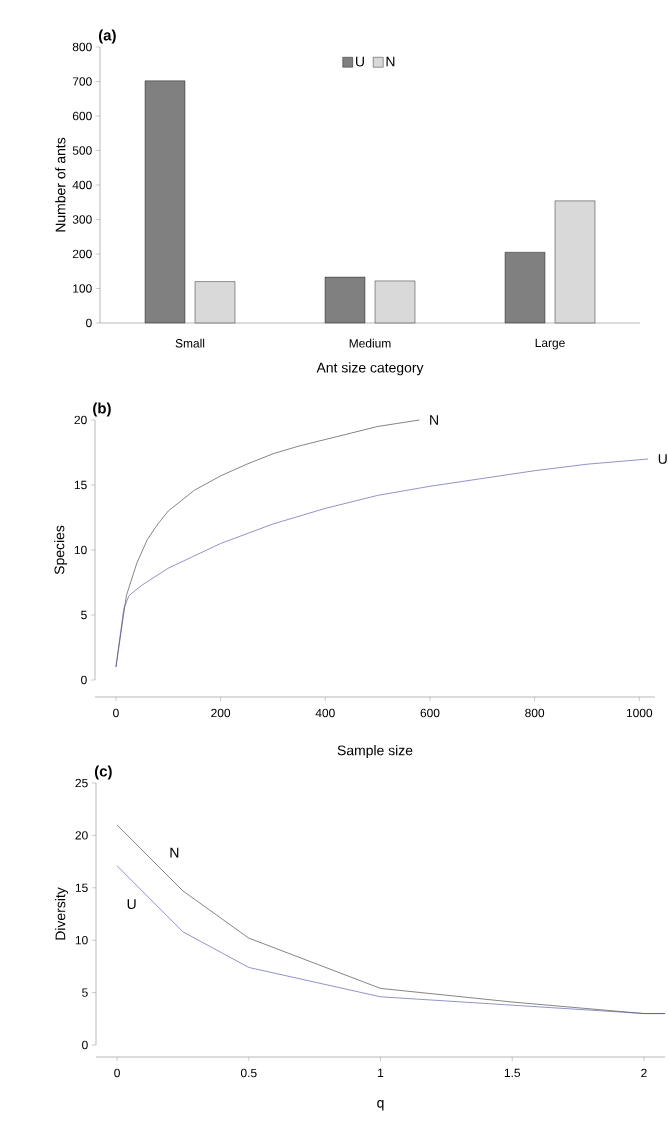  Describe the element at coordinates (550, 344) in the screenshot. I see `x-tick-label: Large` at that location.